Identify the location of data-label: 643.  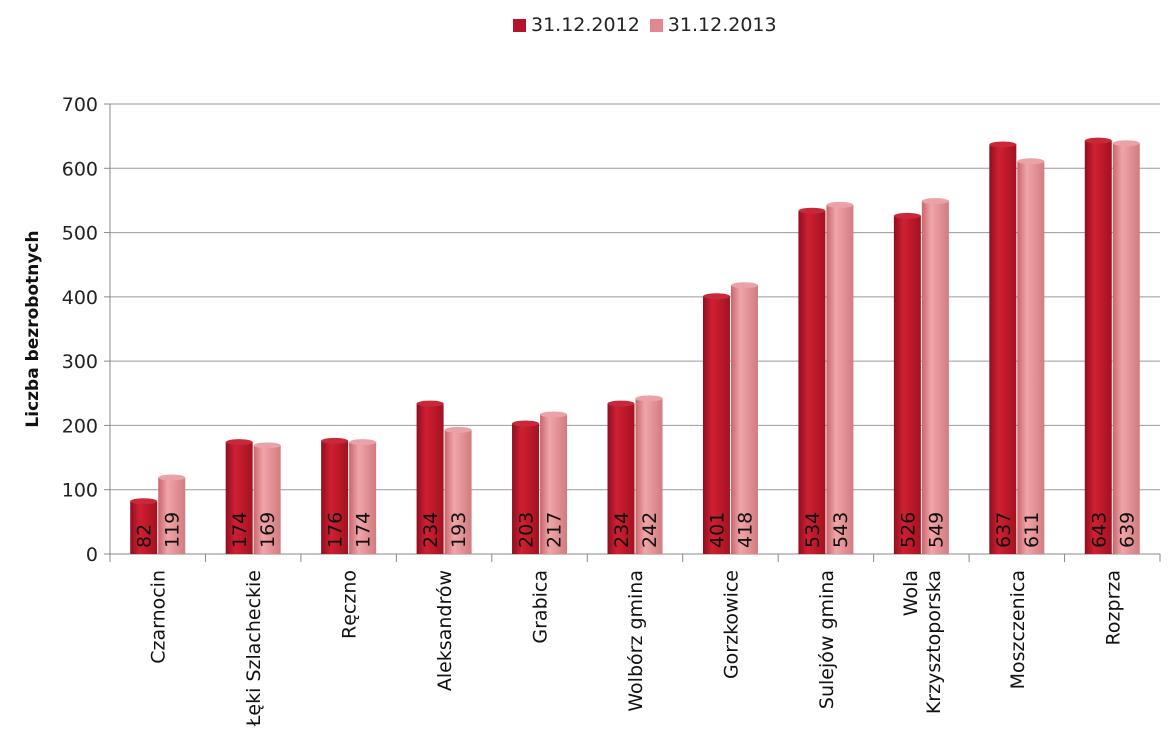
(1099, 530).